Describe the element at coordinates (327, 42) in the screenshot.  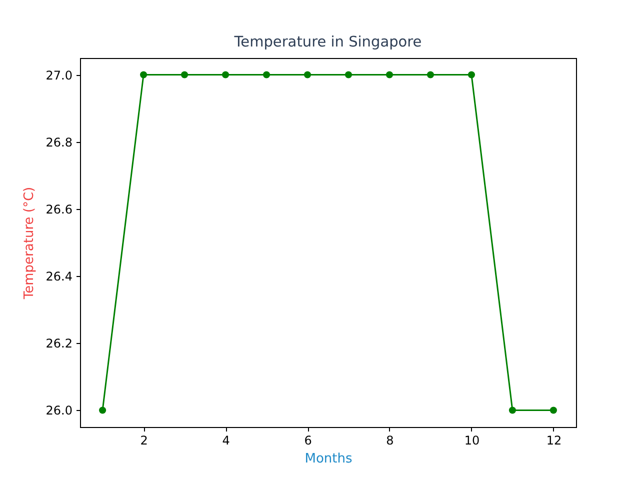
I see `chart-title: Temperature in Singapore` at that location.